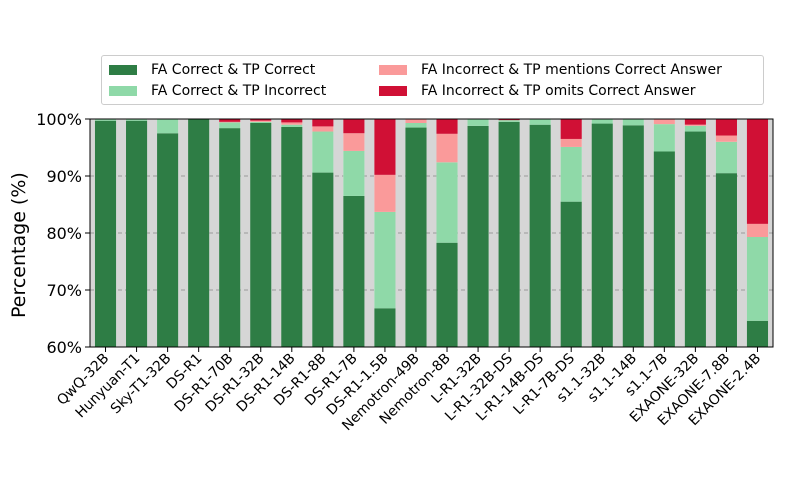  I want to click on legend-item-1: FA Correct & TP Incorrect, so click(217, 91).